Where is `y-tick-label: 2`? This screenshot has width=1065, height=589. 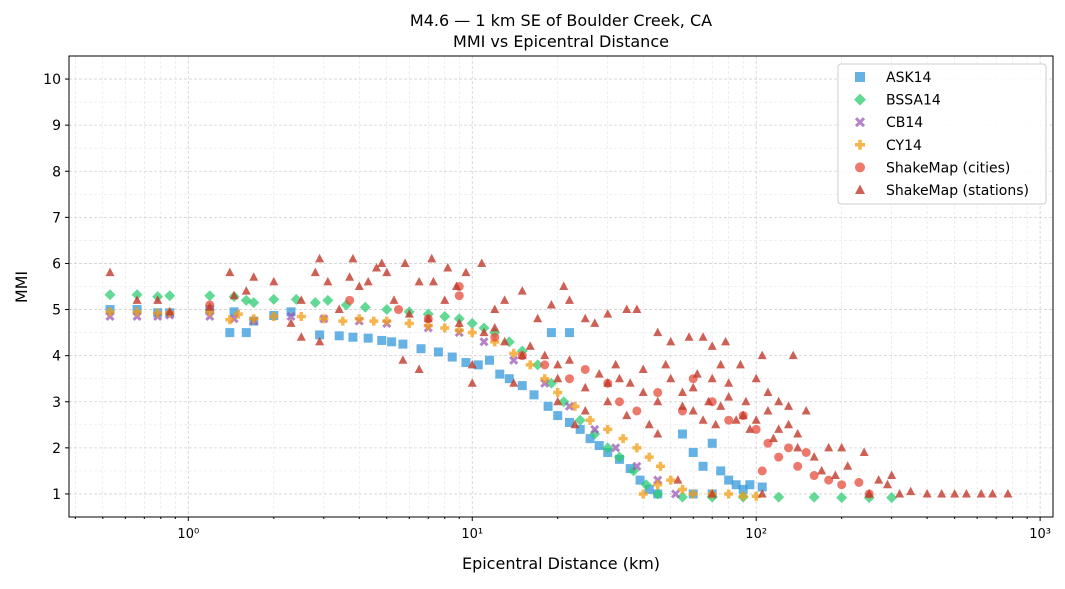 y-tick-label: 2 is located at coordinates (56, 449).